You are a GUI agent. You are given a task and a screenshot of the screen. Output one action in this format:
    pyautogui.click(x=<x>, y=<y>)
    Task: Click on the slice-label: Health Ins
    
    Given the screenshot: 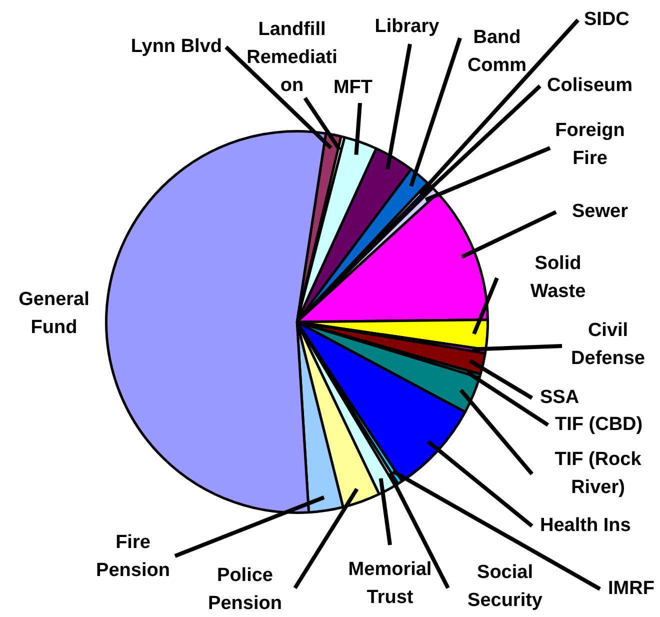 What is the action you would take?
    pyautogui.click(x=585, y=525)
    